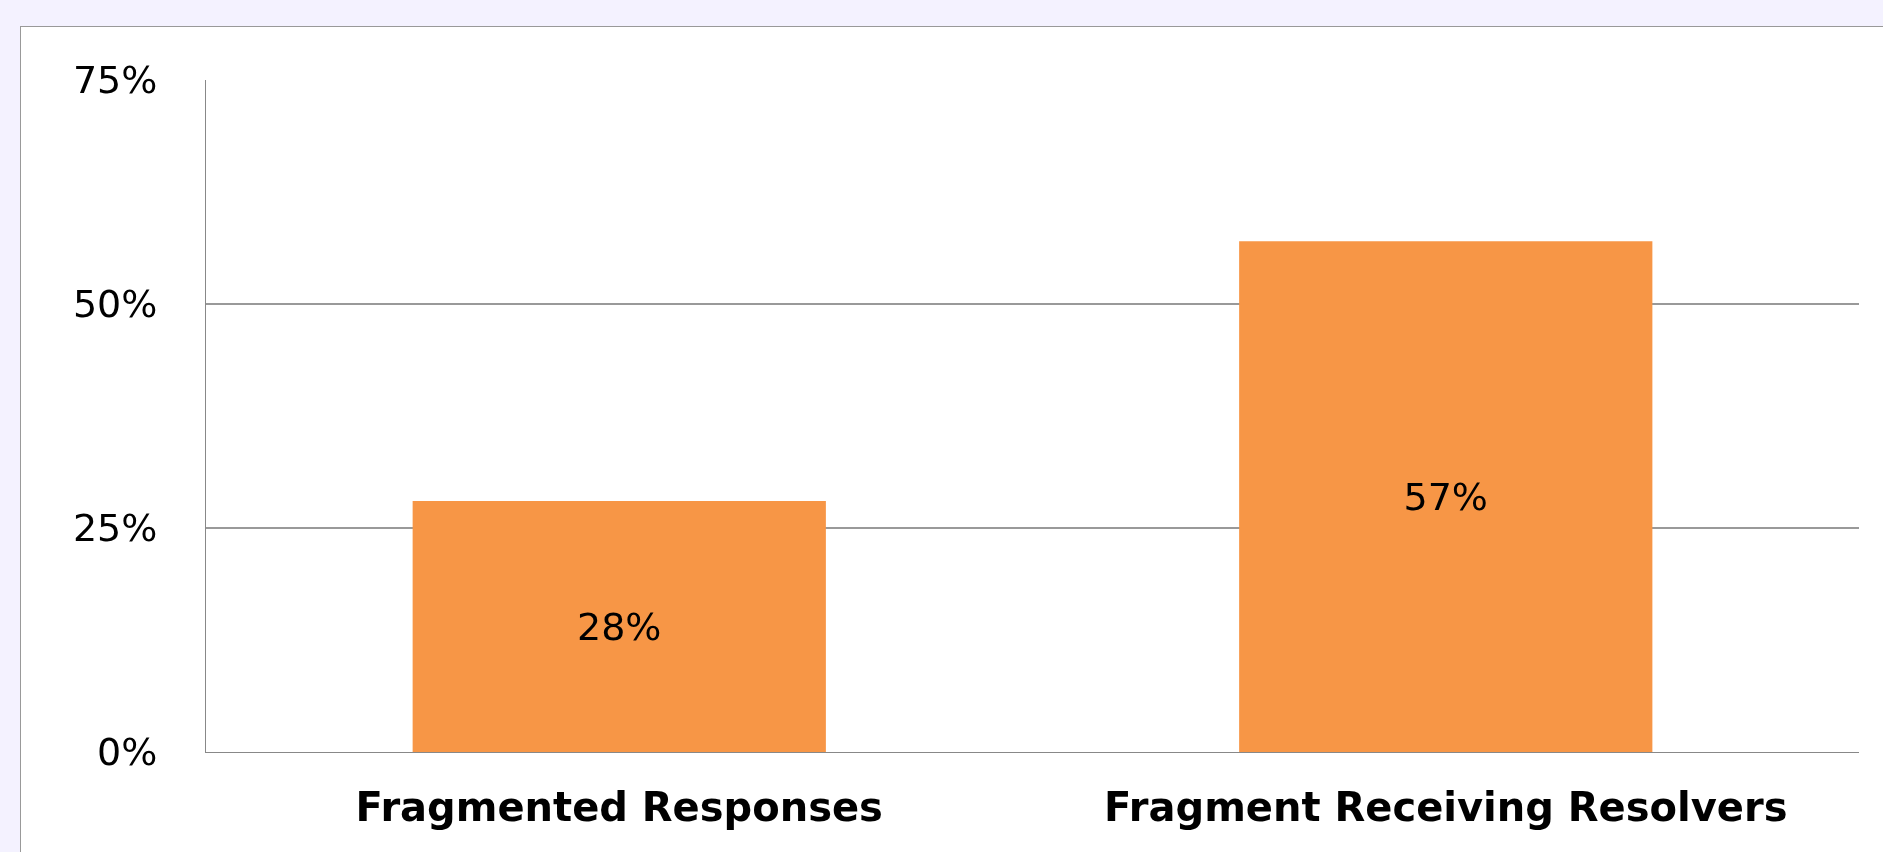 This screenshot has width=1883, height=852. Describe the element at coordinates (115, 528) in the screenshot. I see `y-tick-label: 25%` at that location.